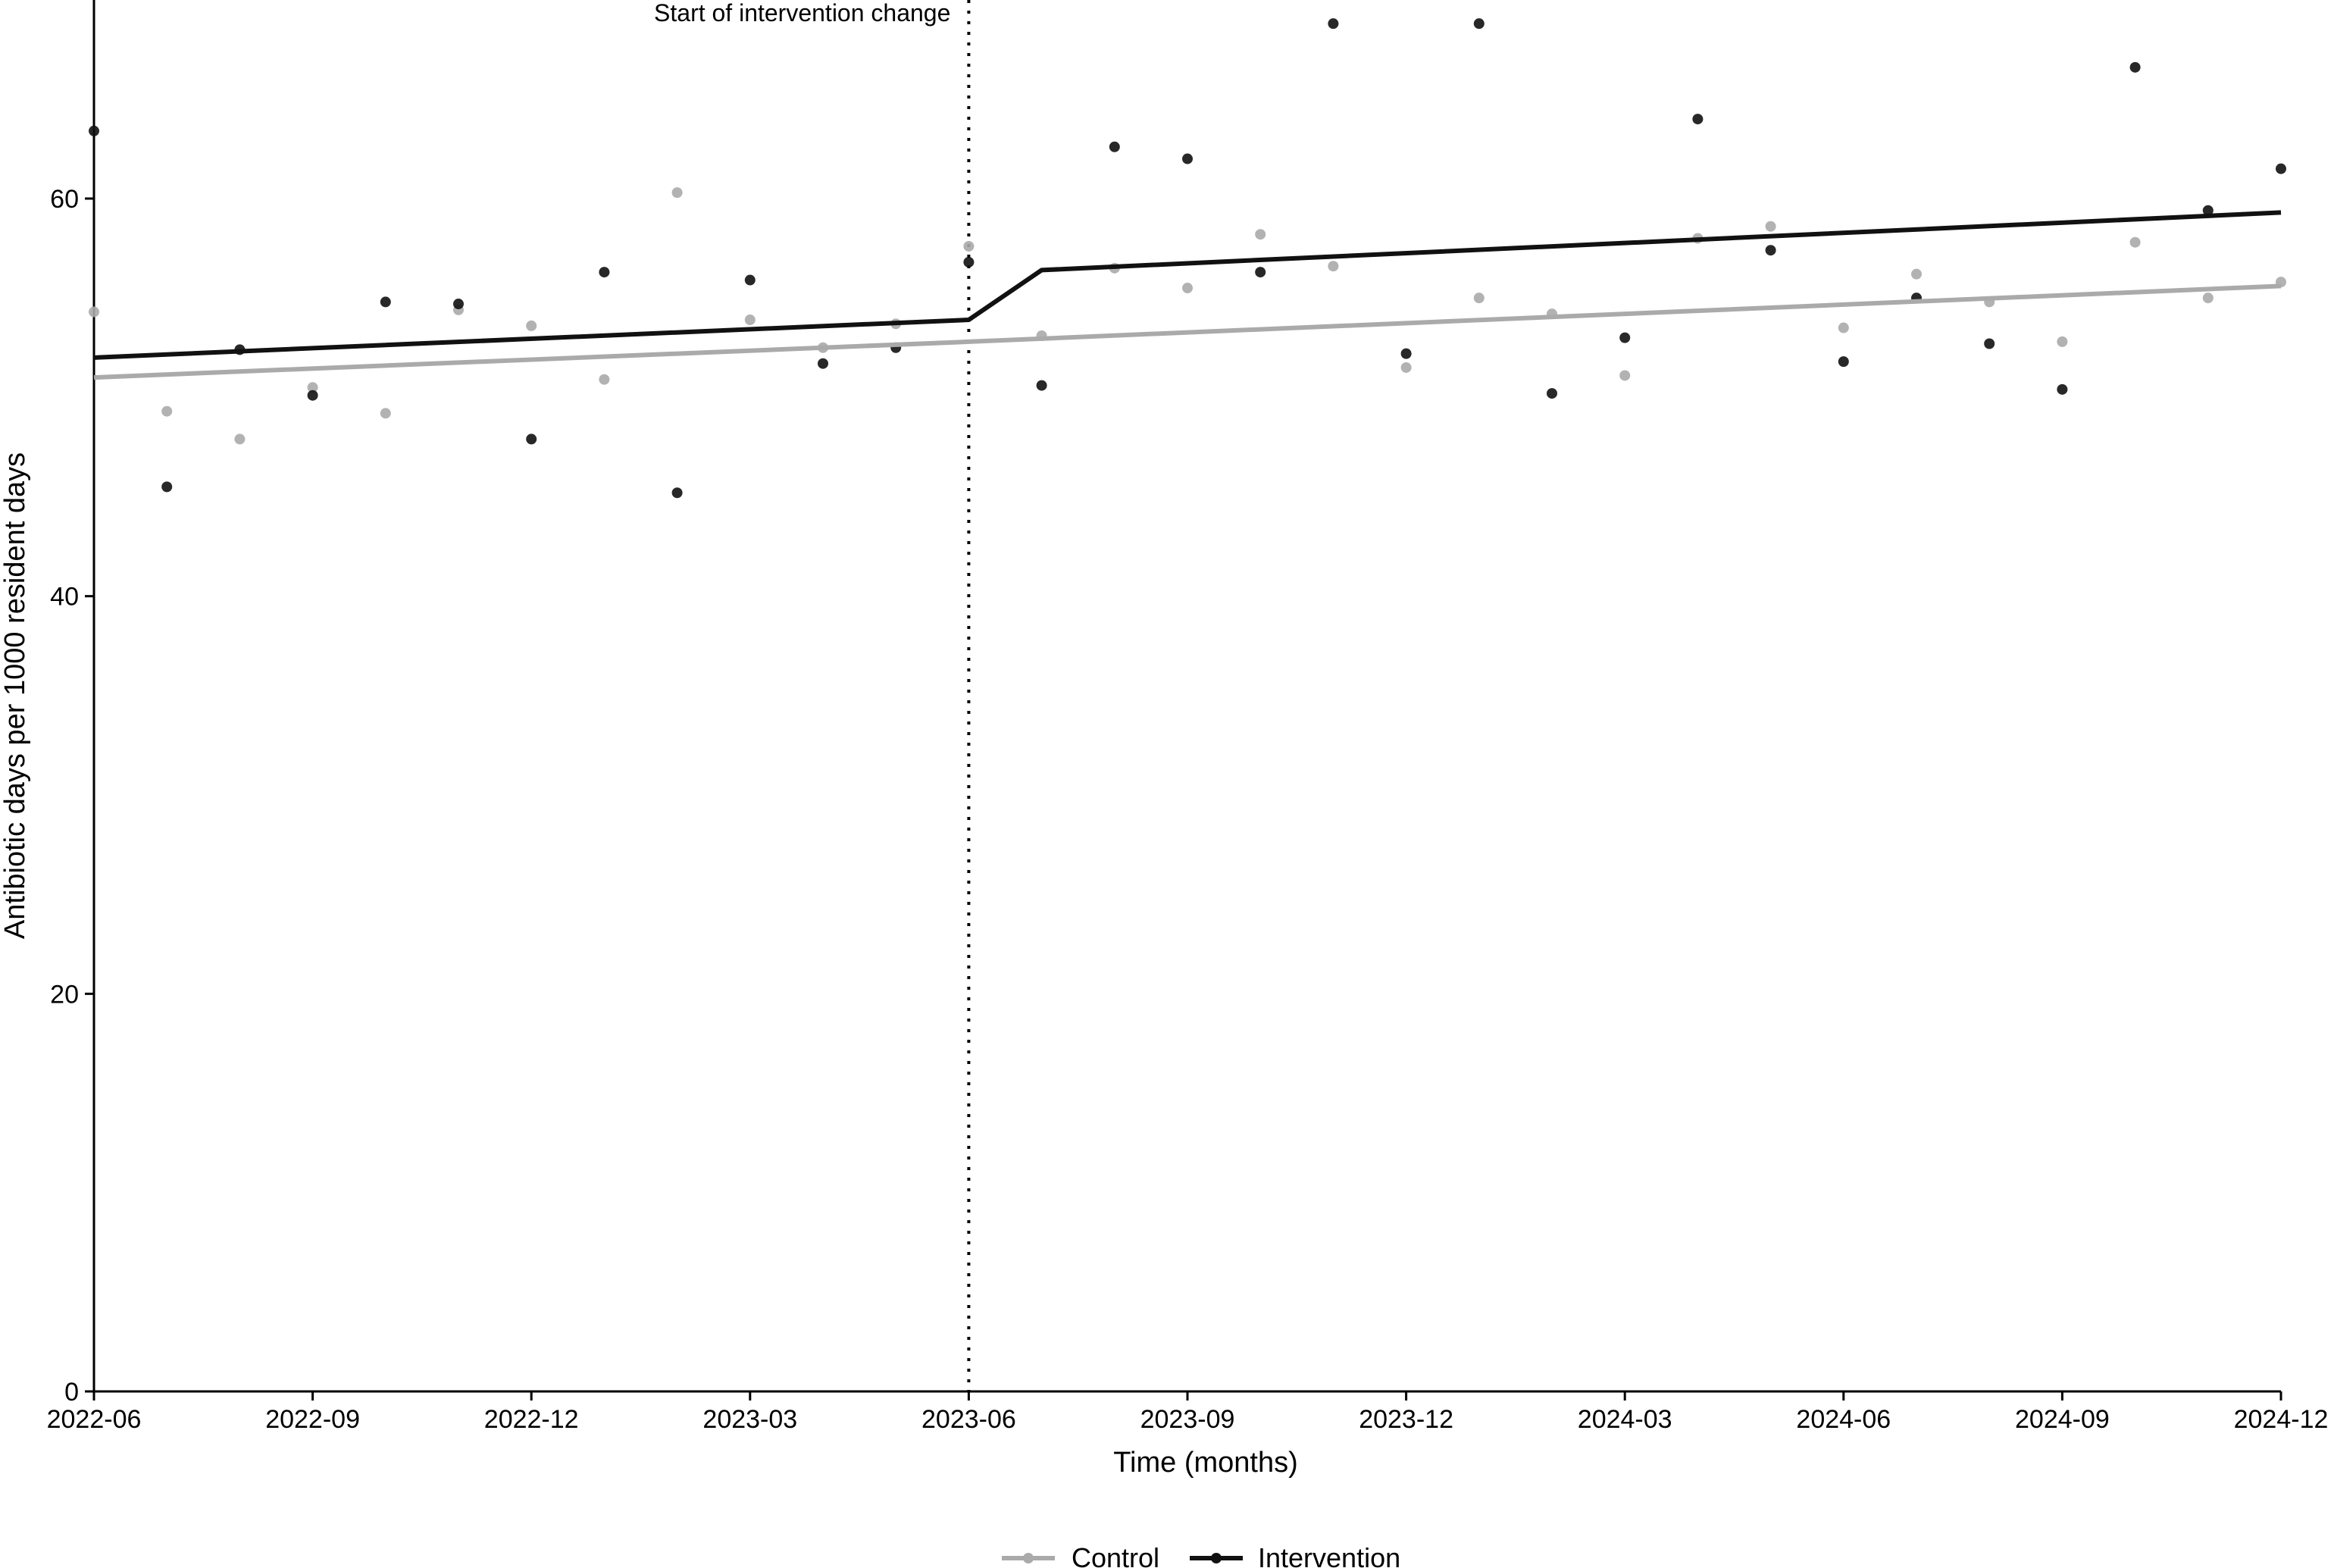  What do you see at coordinates (802, 13) in the screenshot?
I see `intervention-start-label: Start of intervention change` at bounding box center [802, 13].